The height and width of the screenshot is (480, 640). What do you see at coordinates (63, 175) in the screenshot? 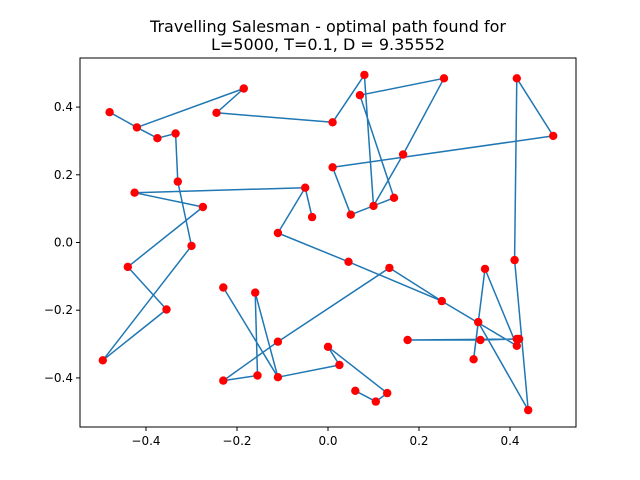
I see `y-tick-label: 0.2` at bounding box center [63, 175].